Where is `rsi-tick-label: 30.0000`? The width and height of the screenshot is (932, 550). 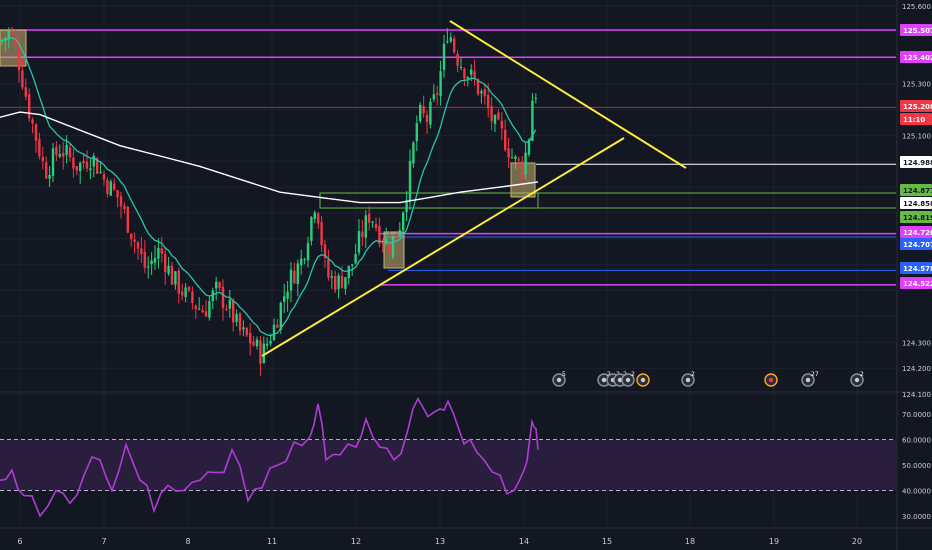 rsi-tick-label: 30.0000 is located at coordinates (916, 517).